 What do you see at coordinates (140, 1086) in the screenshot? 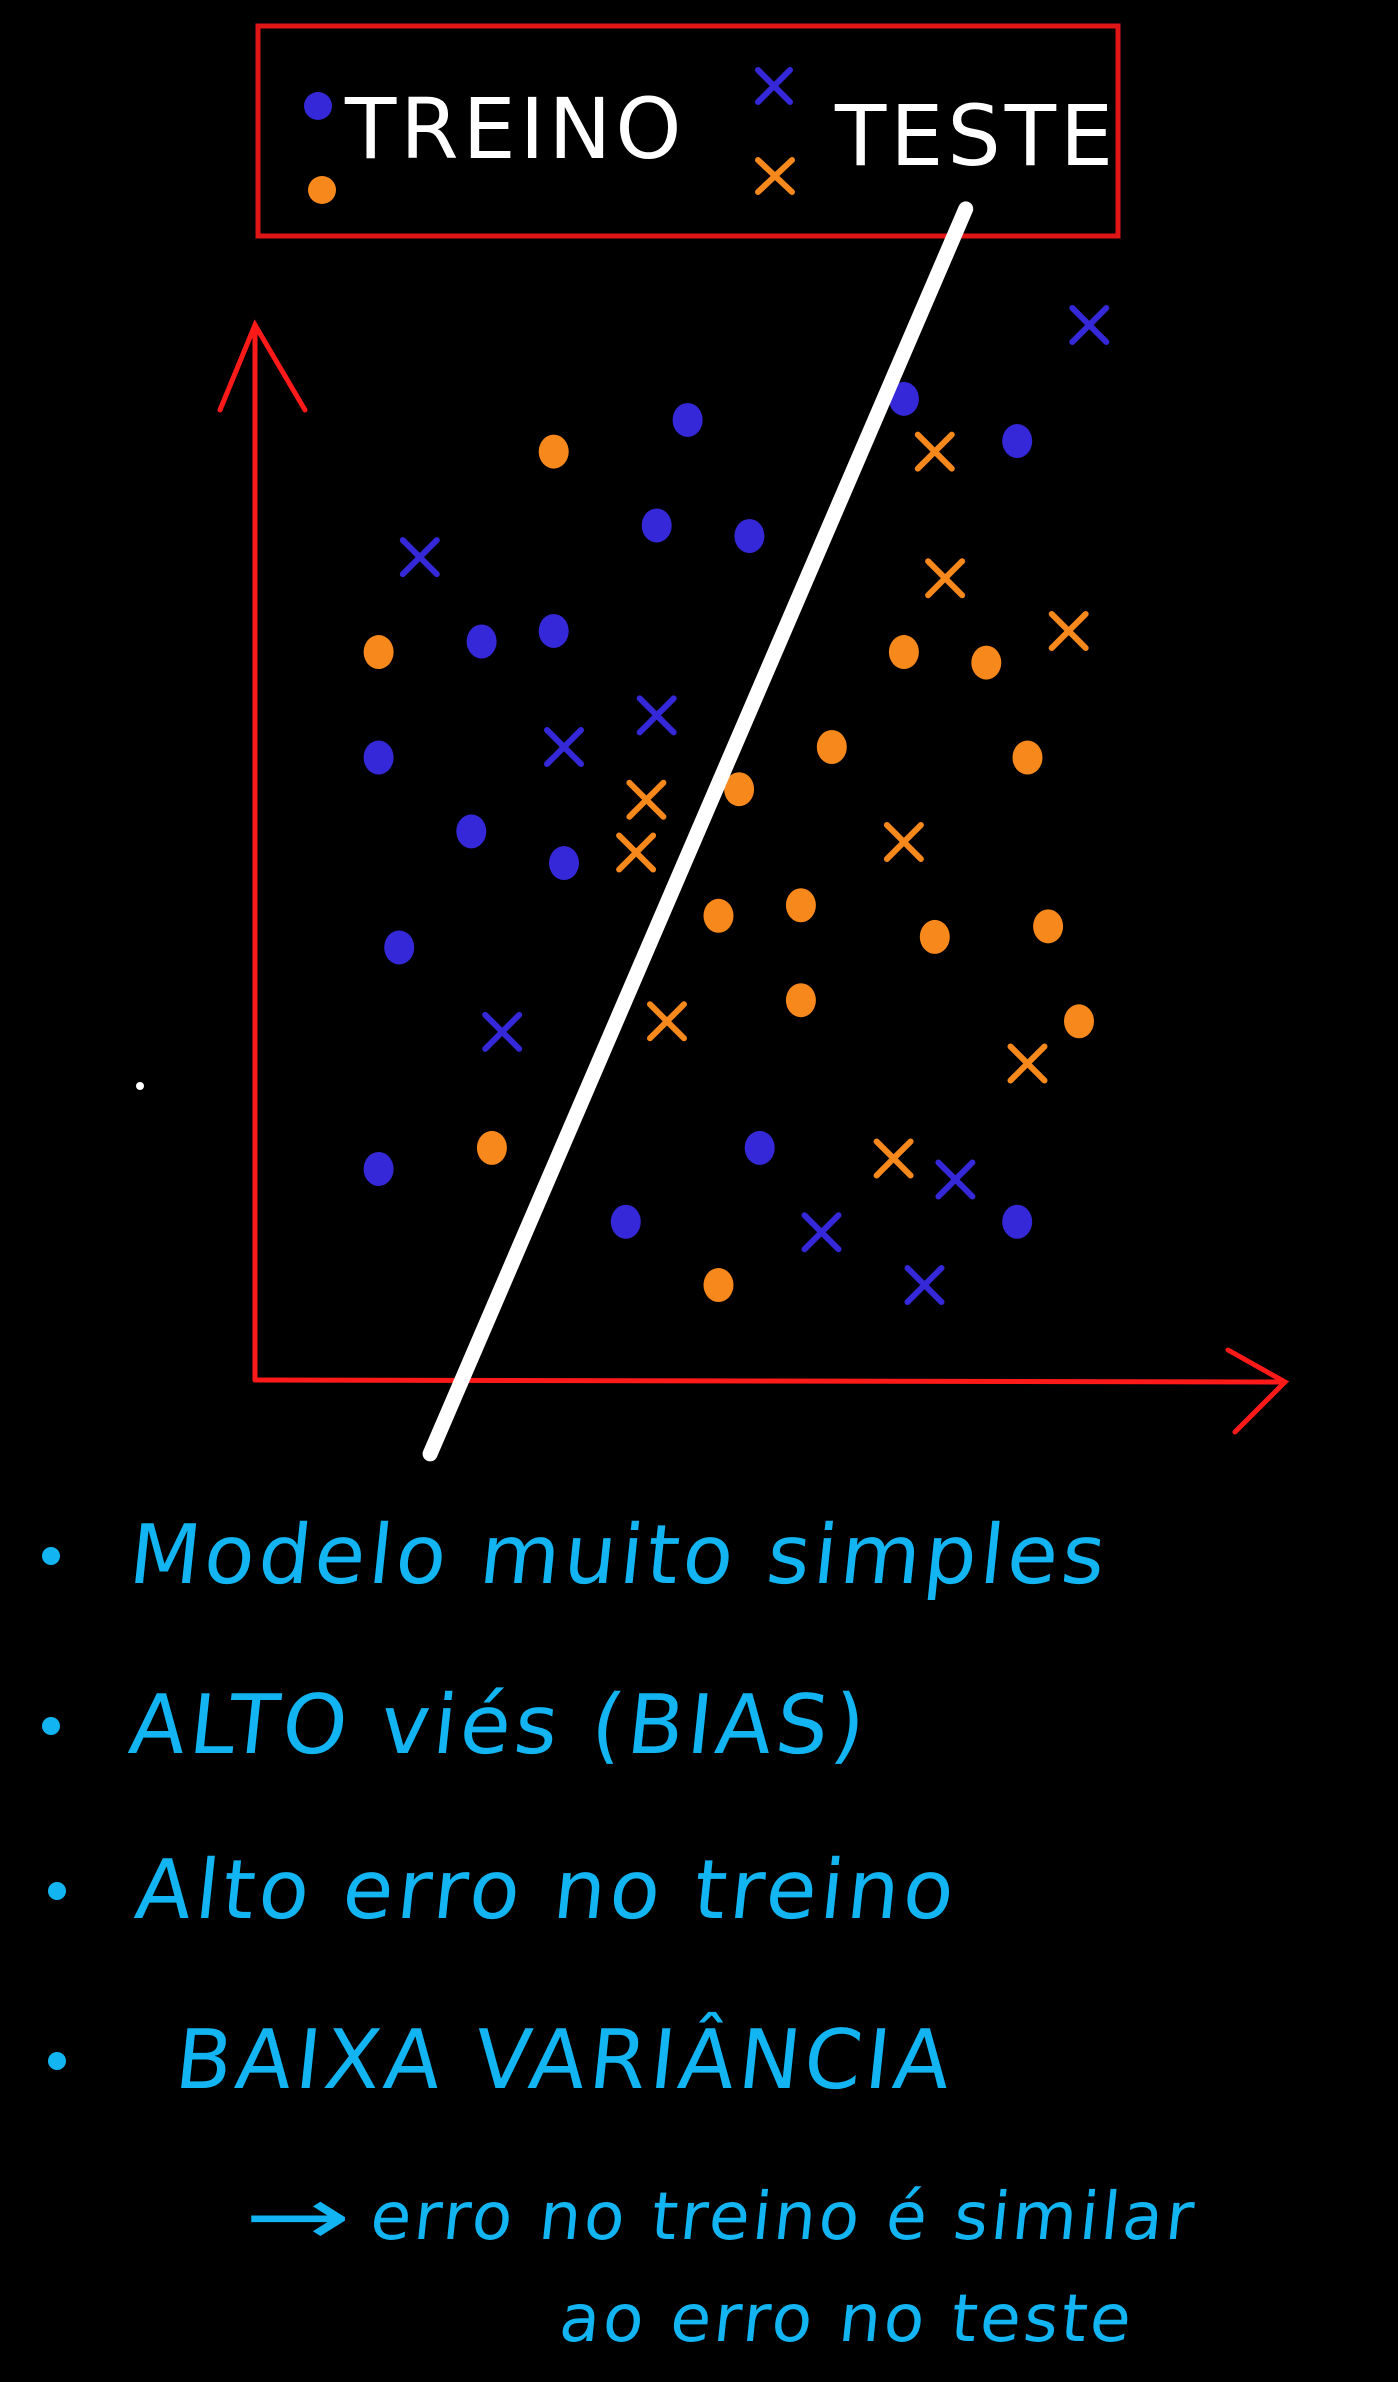
I see `stray-dot` at bounding box center [140, 1086].